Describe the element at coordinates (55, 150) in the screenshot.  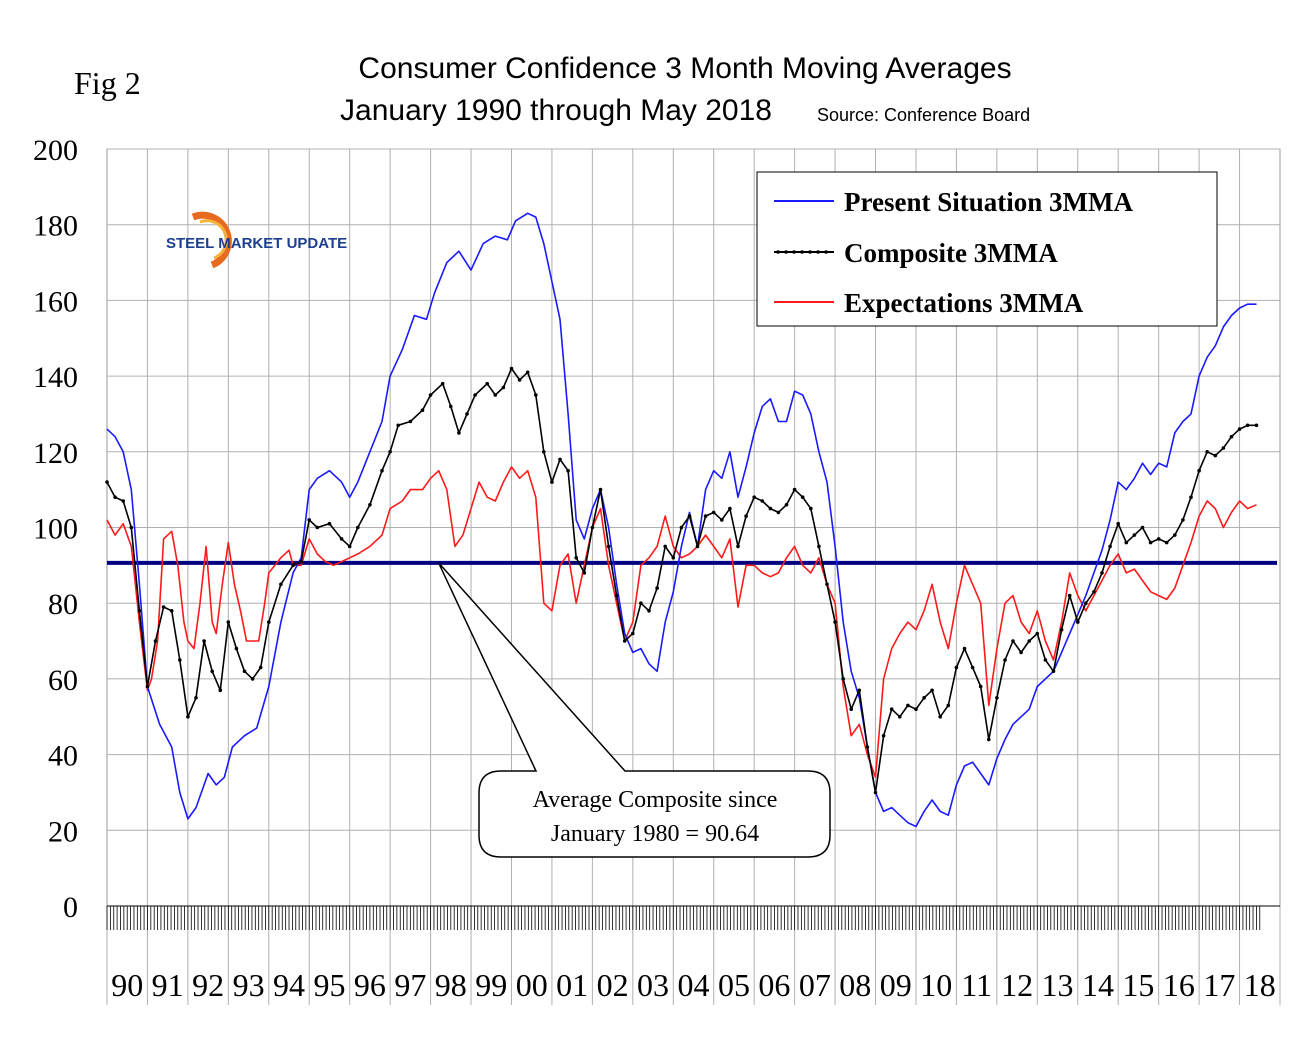
I see `y-tick-label: 200` at that location.